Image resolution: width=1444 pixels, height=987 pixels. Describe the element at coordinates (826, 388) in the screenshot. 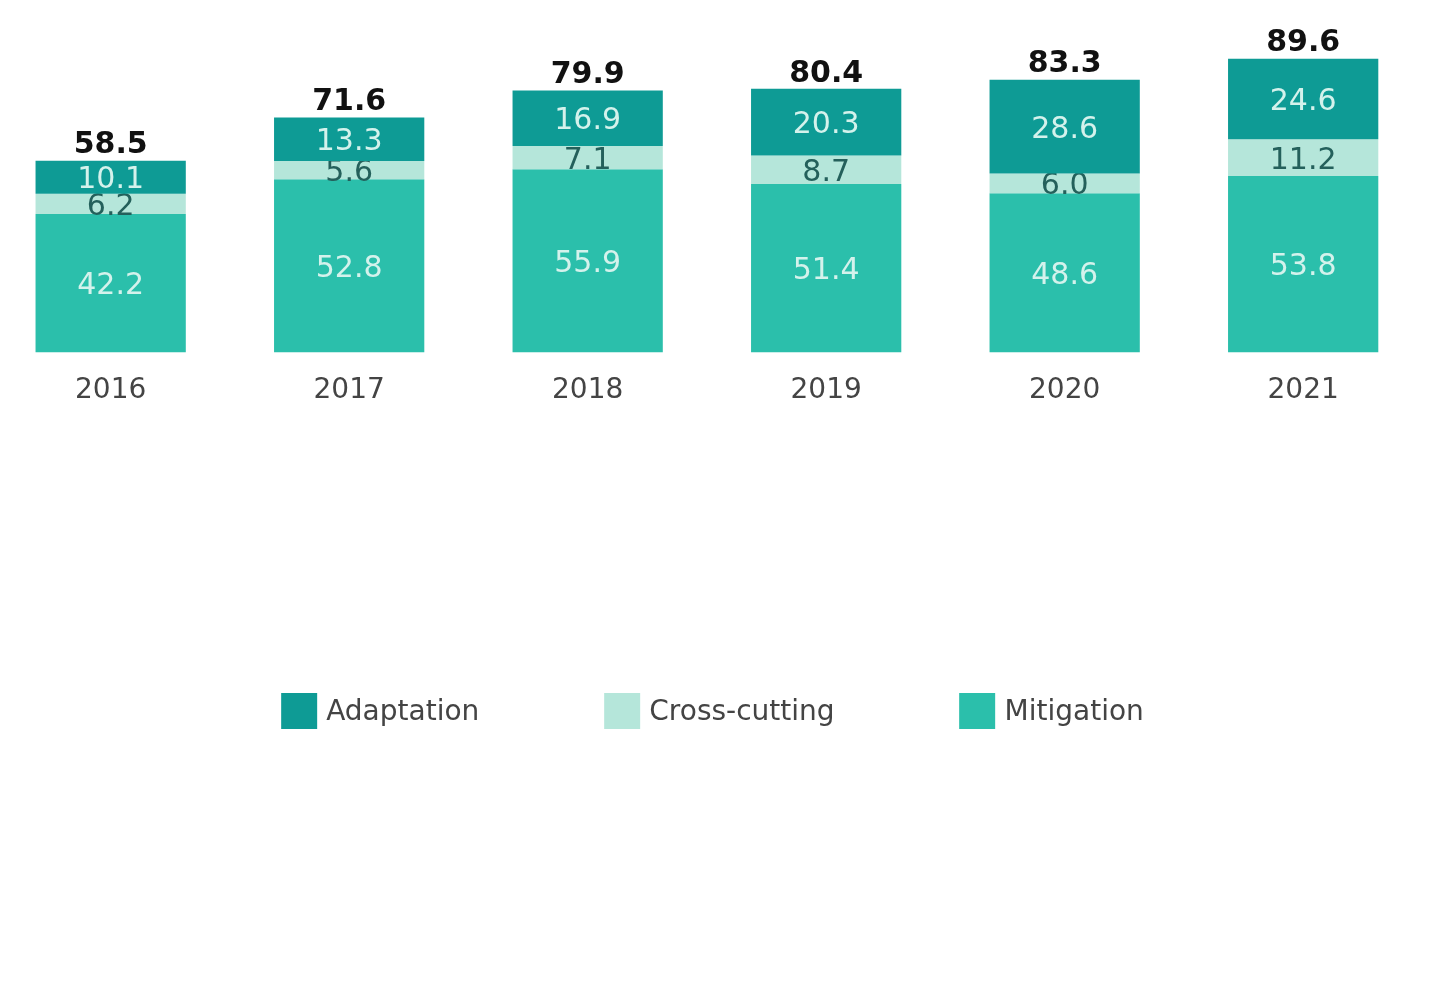

I see `x-tick-label: 2019` at that location.